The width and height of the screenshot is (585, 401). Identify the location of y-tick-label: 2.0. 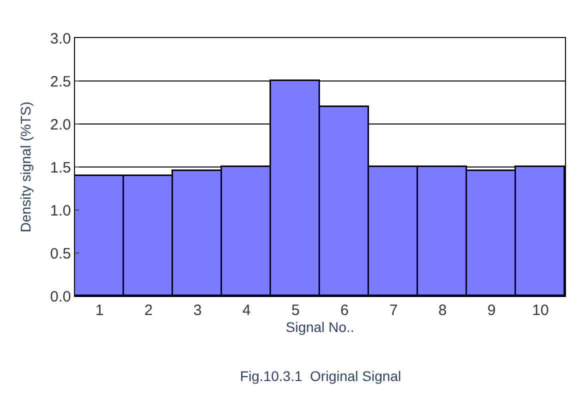
(60, 125).